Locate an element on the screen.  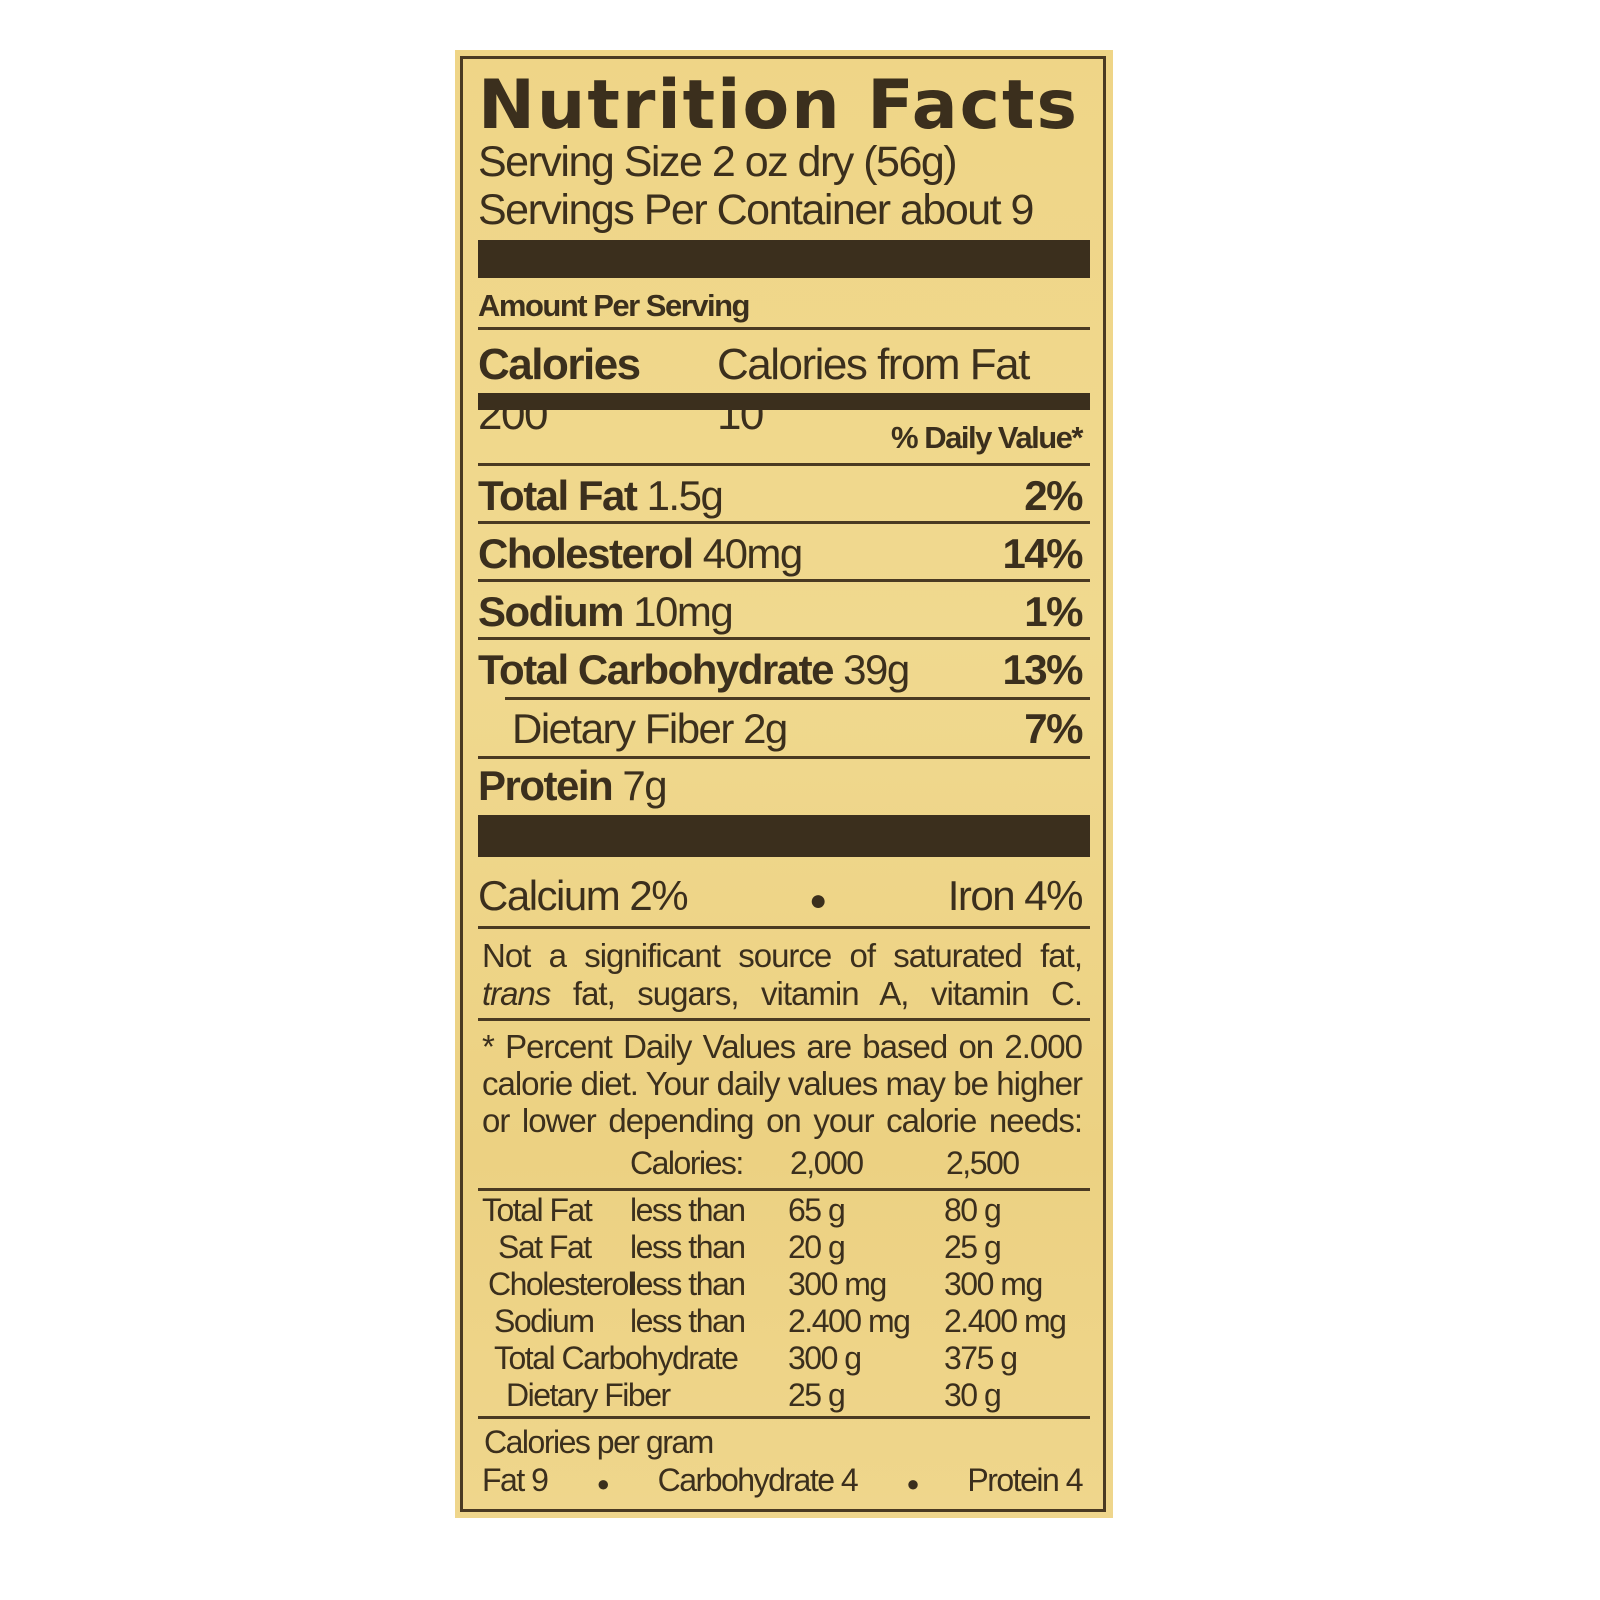
iron: Iron 4% is located at coordinates (1015, 895).